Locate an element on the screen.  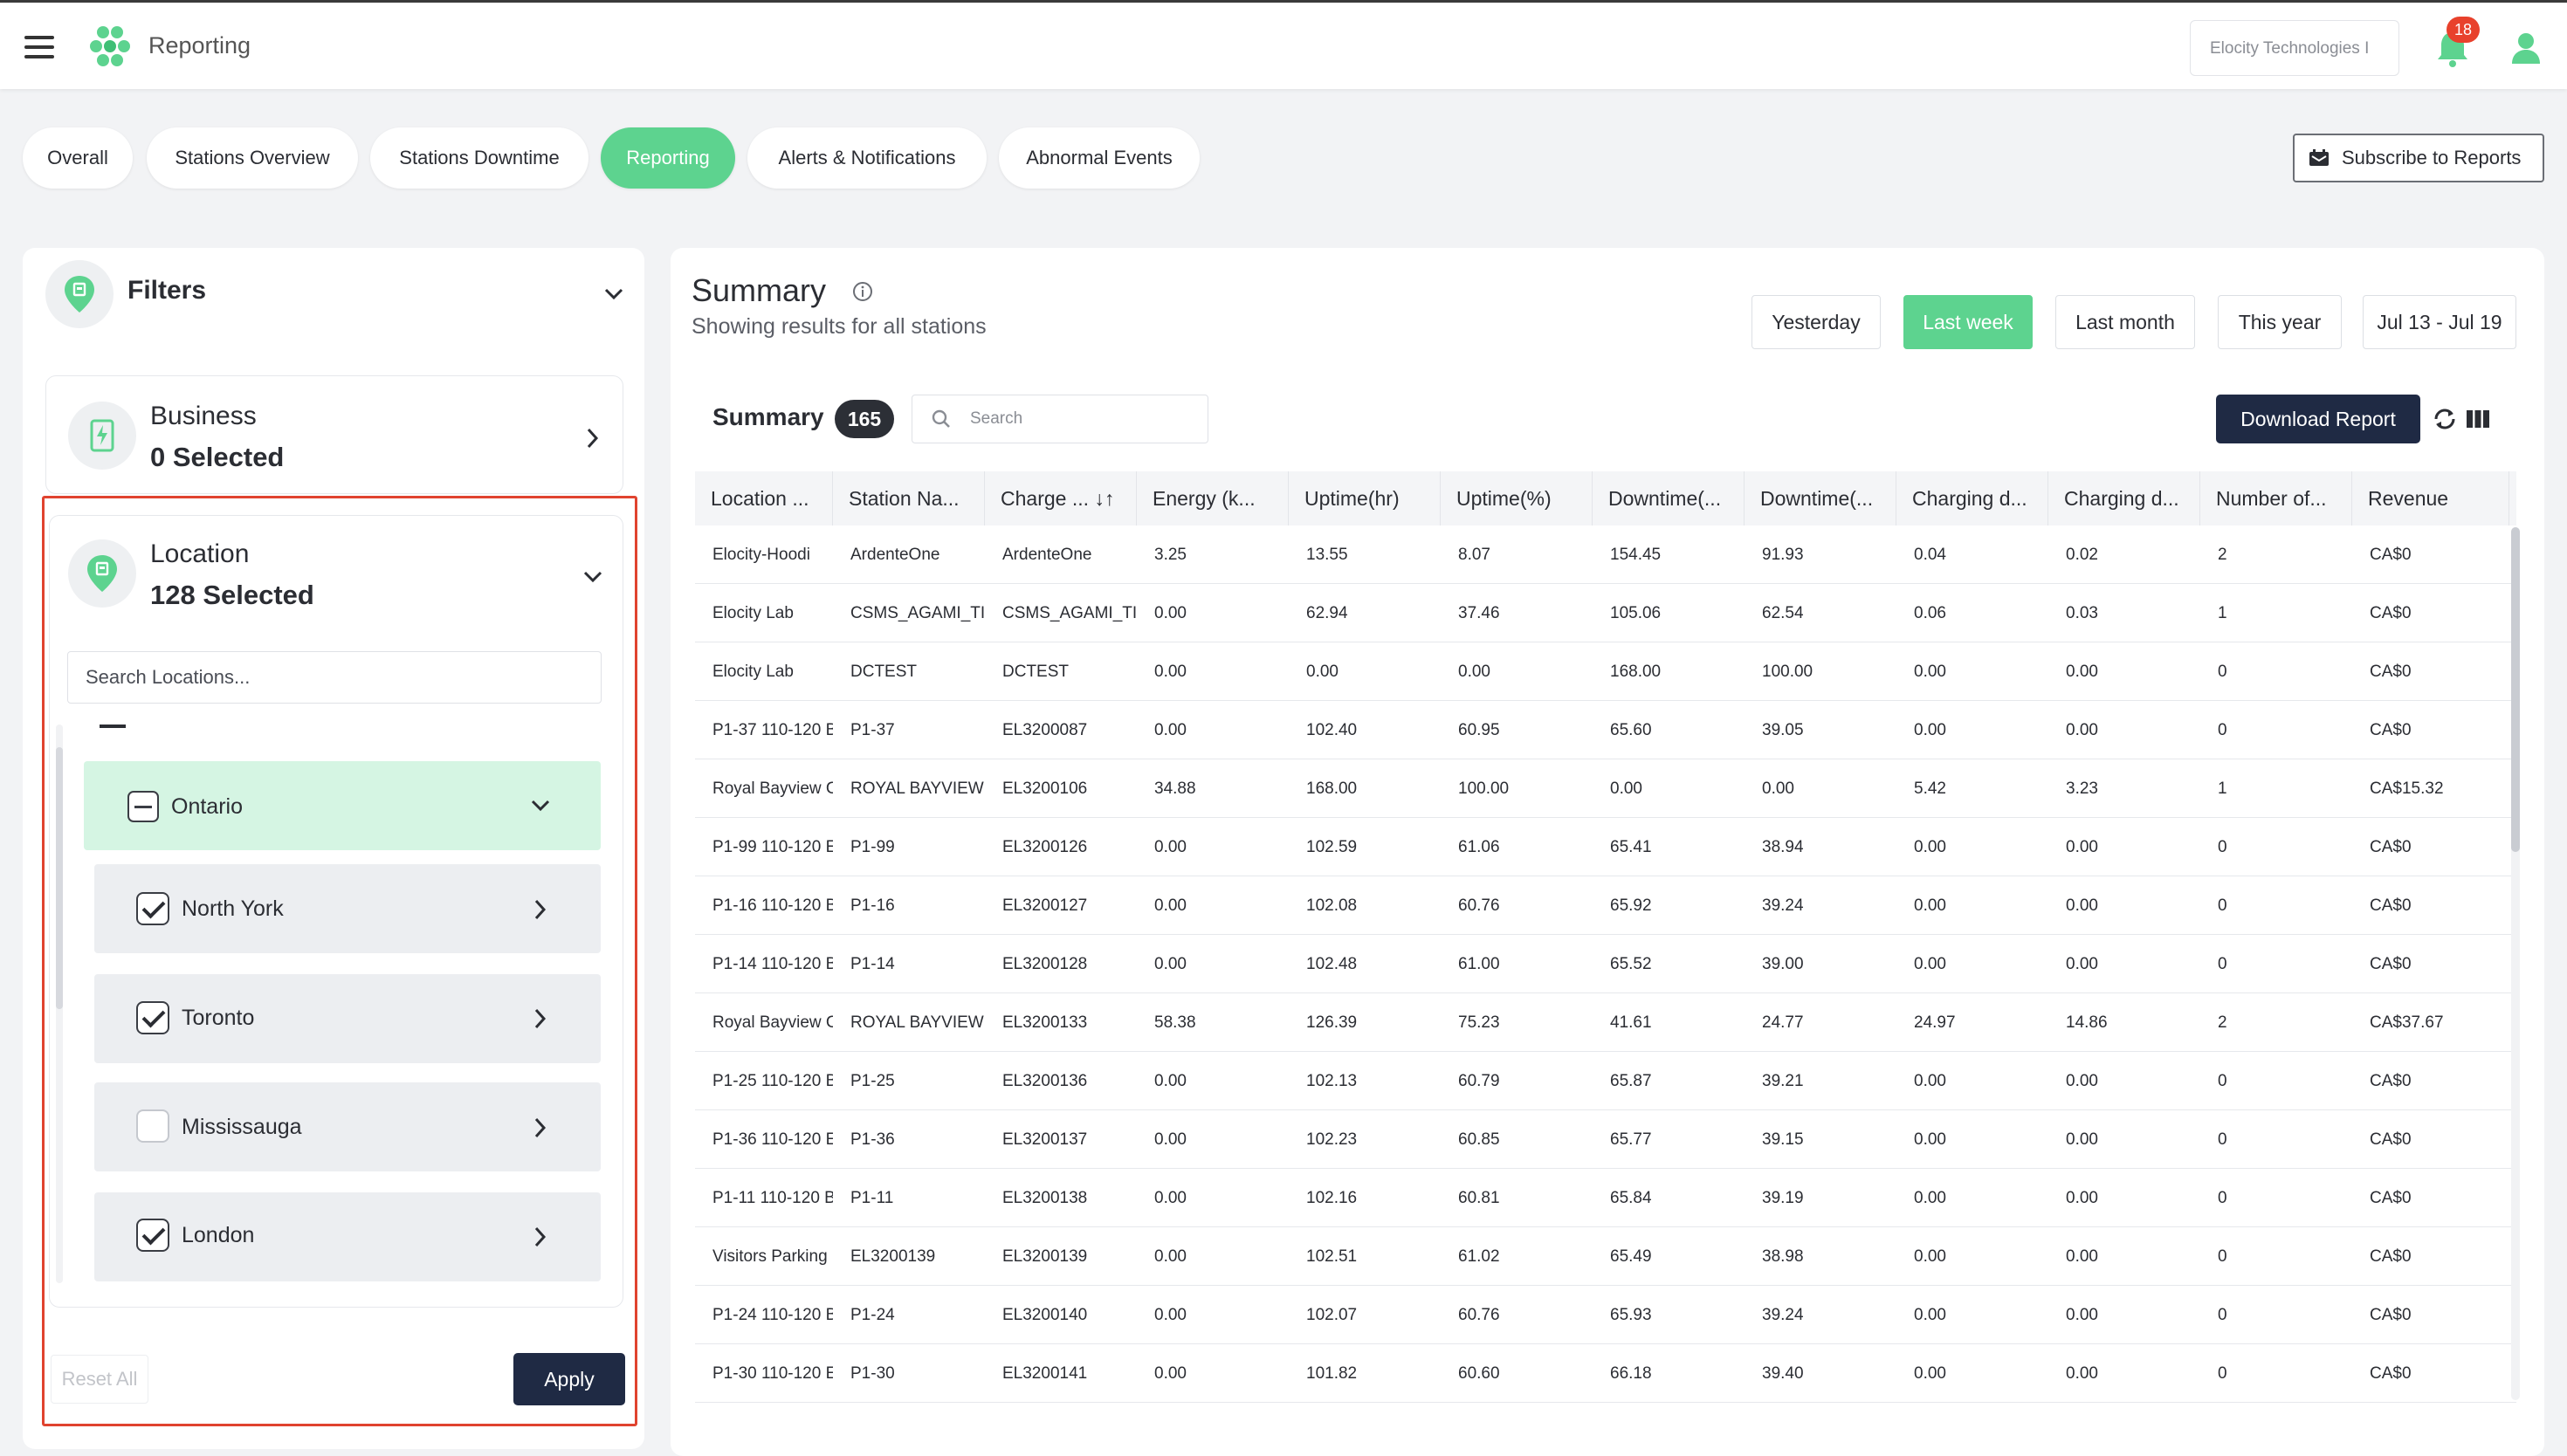
tree-item-toronto is located at coordinates (347, 1018).